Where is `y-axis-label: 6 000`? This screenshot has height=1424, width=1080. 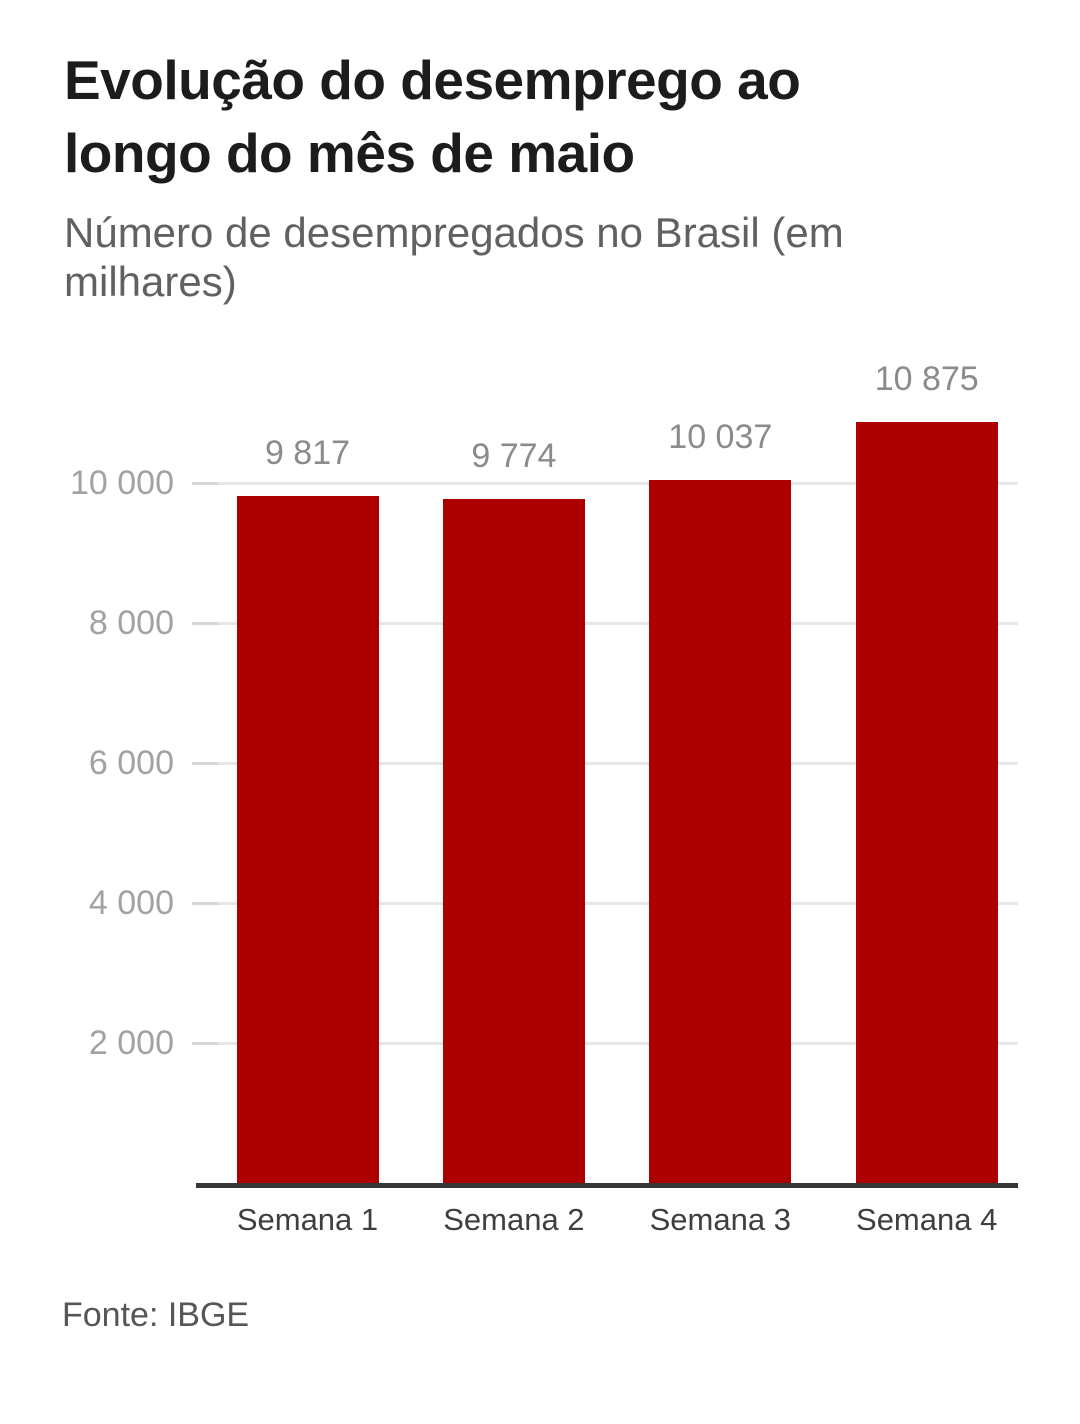 y-axis-label: 6 000 is located at coordinates (131, 763).